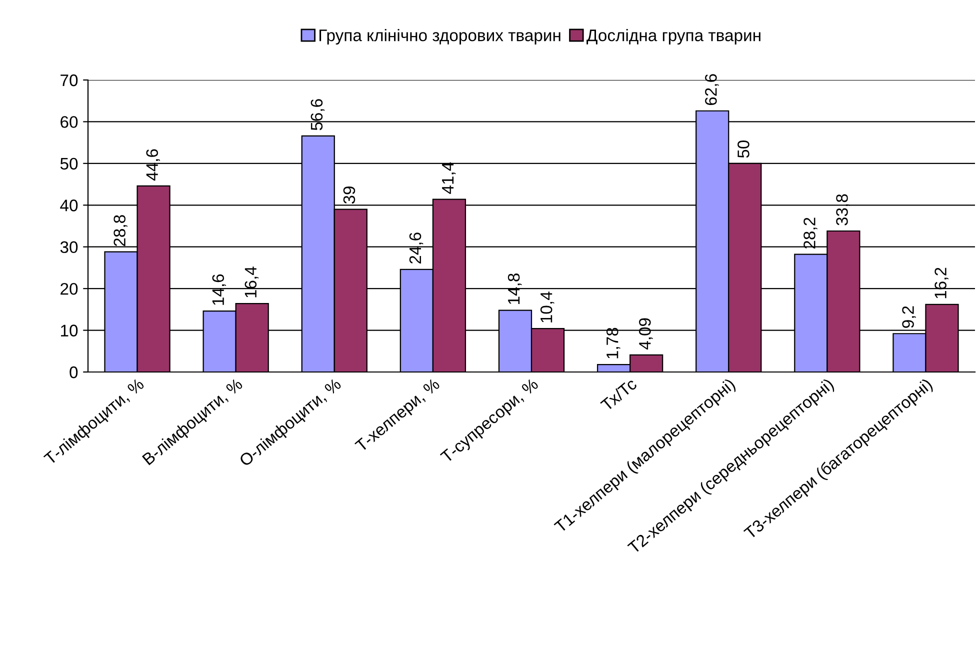  Describe the element at coordinates (547, 307) in the screenshot. I see `data-label: 10,4` at that location.